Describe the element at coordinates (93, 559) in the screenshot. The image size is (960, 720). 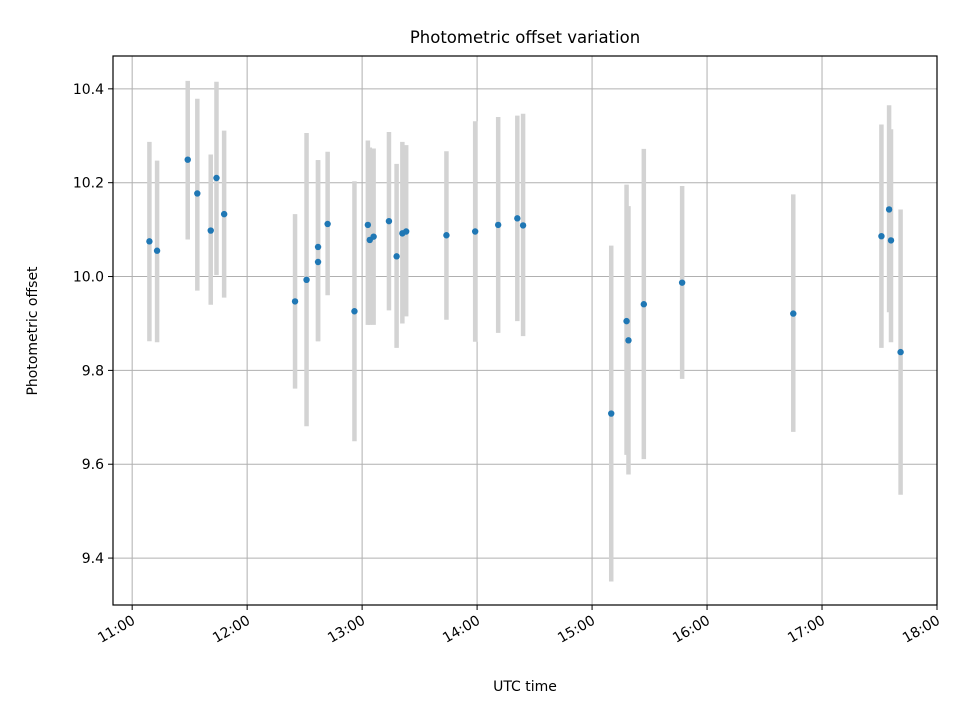
I see `y-tick-label: 9.4` at that location.